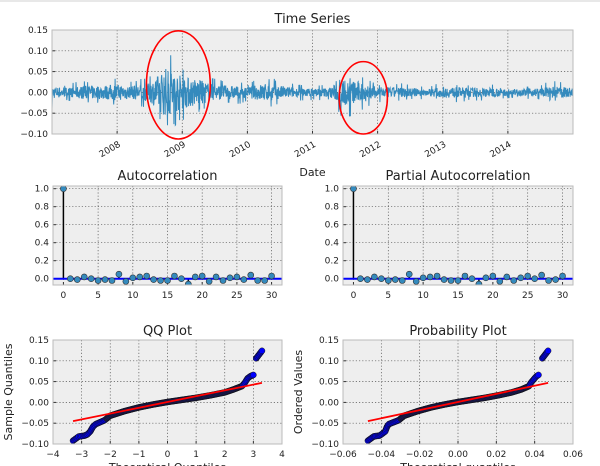  What do you see at coordinates (225, 455) in the screenshot?
I see `x-tick-label: 2` at bounding box center [225, 455].